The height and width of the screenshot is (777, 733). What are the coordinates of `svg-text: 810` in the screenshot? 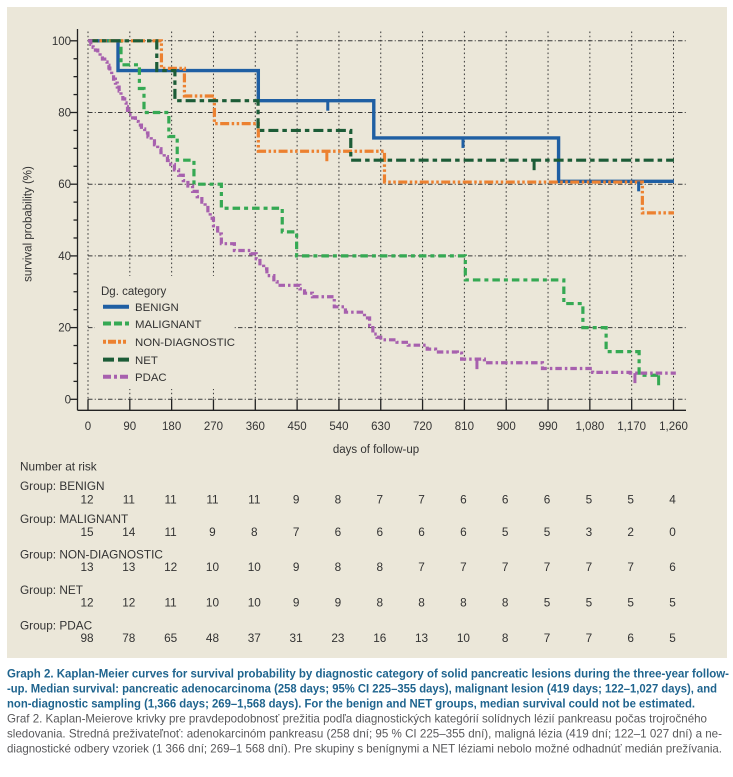 It's located at (464, 427).